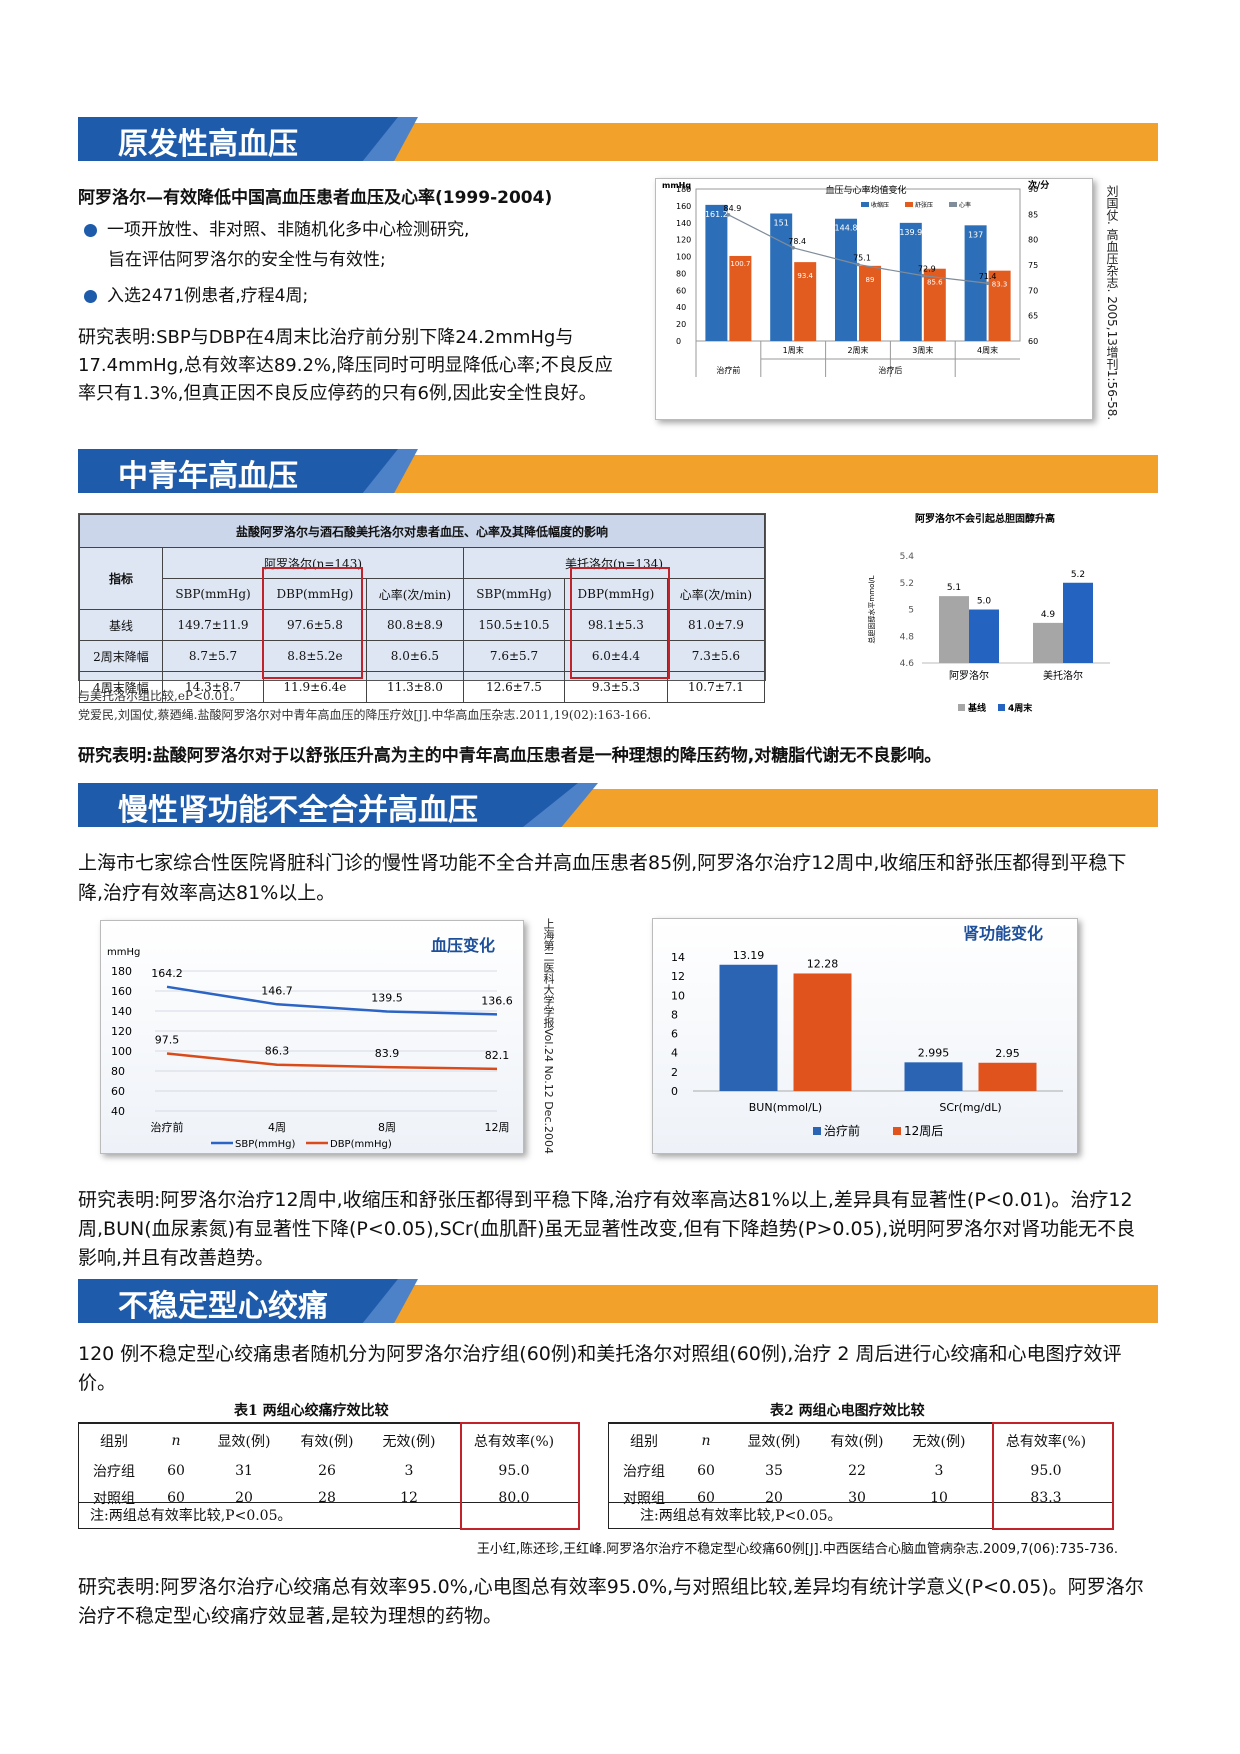  I want to click on column-header: SBP(mmHg), so click(213, 594).